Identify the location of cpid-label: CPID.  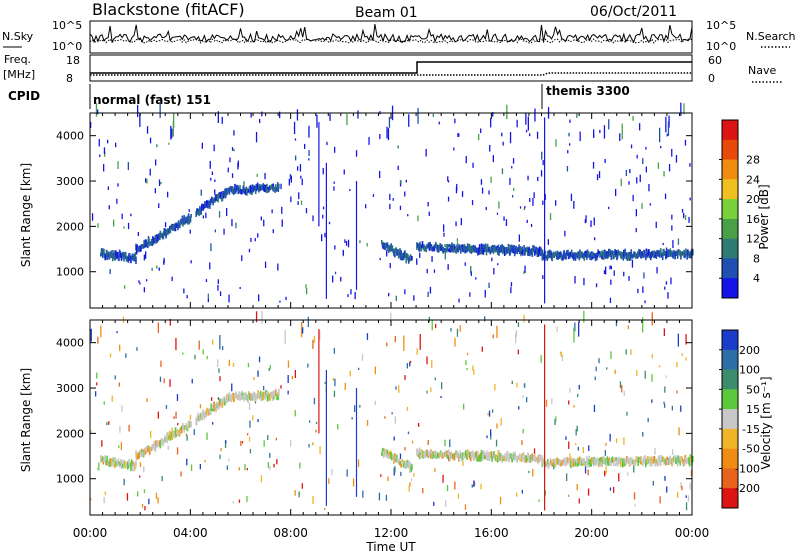
(24, 96).